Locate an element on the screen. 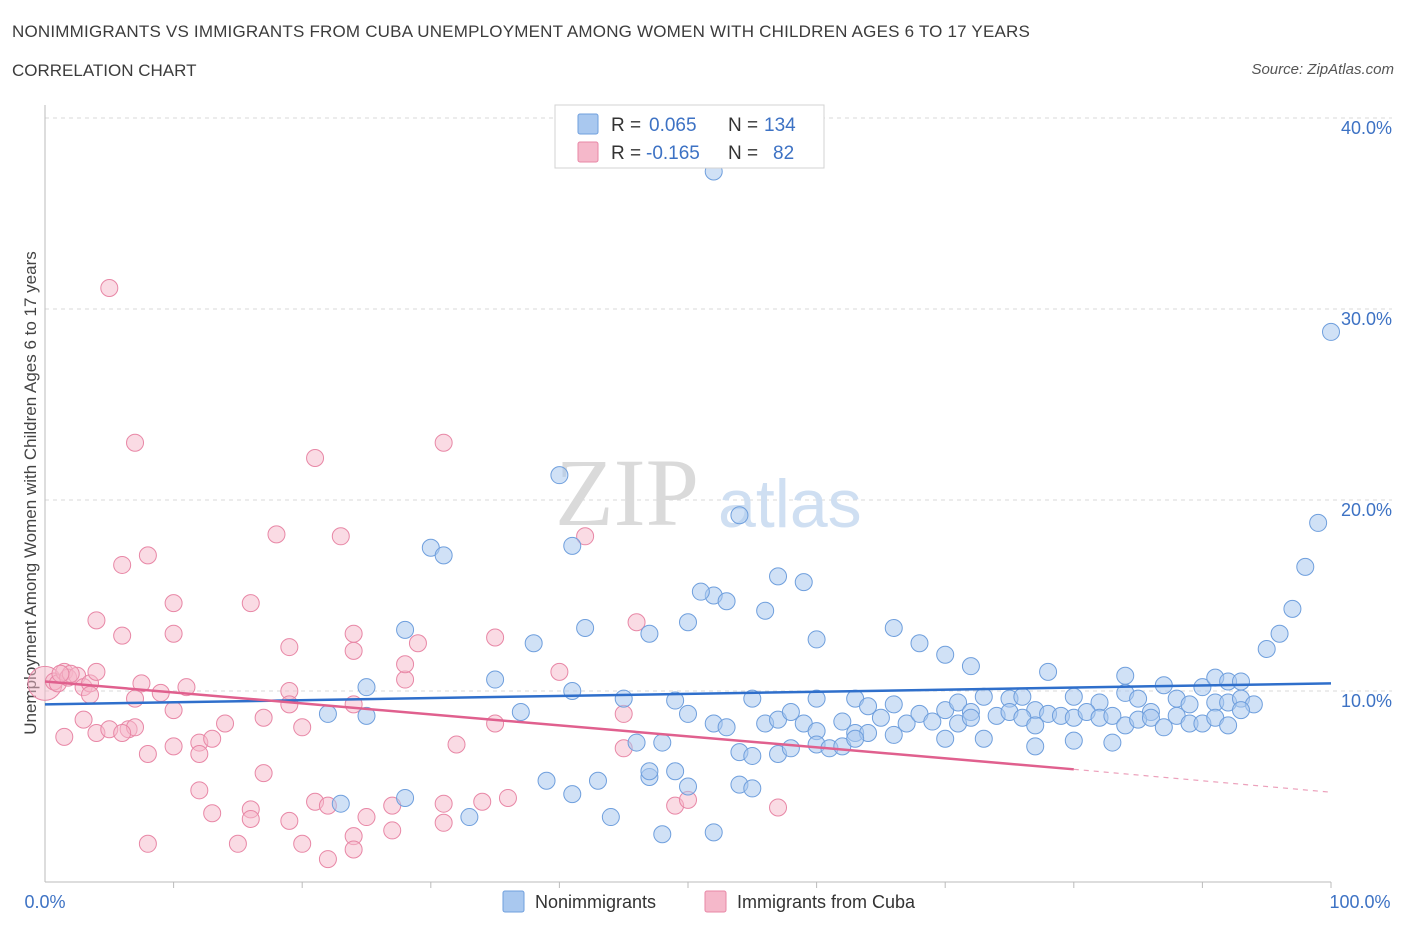 The image size is (1406, 930). legend-n-value-1: 134 is located at coordinates (780, 125).